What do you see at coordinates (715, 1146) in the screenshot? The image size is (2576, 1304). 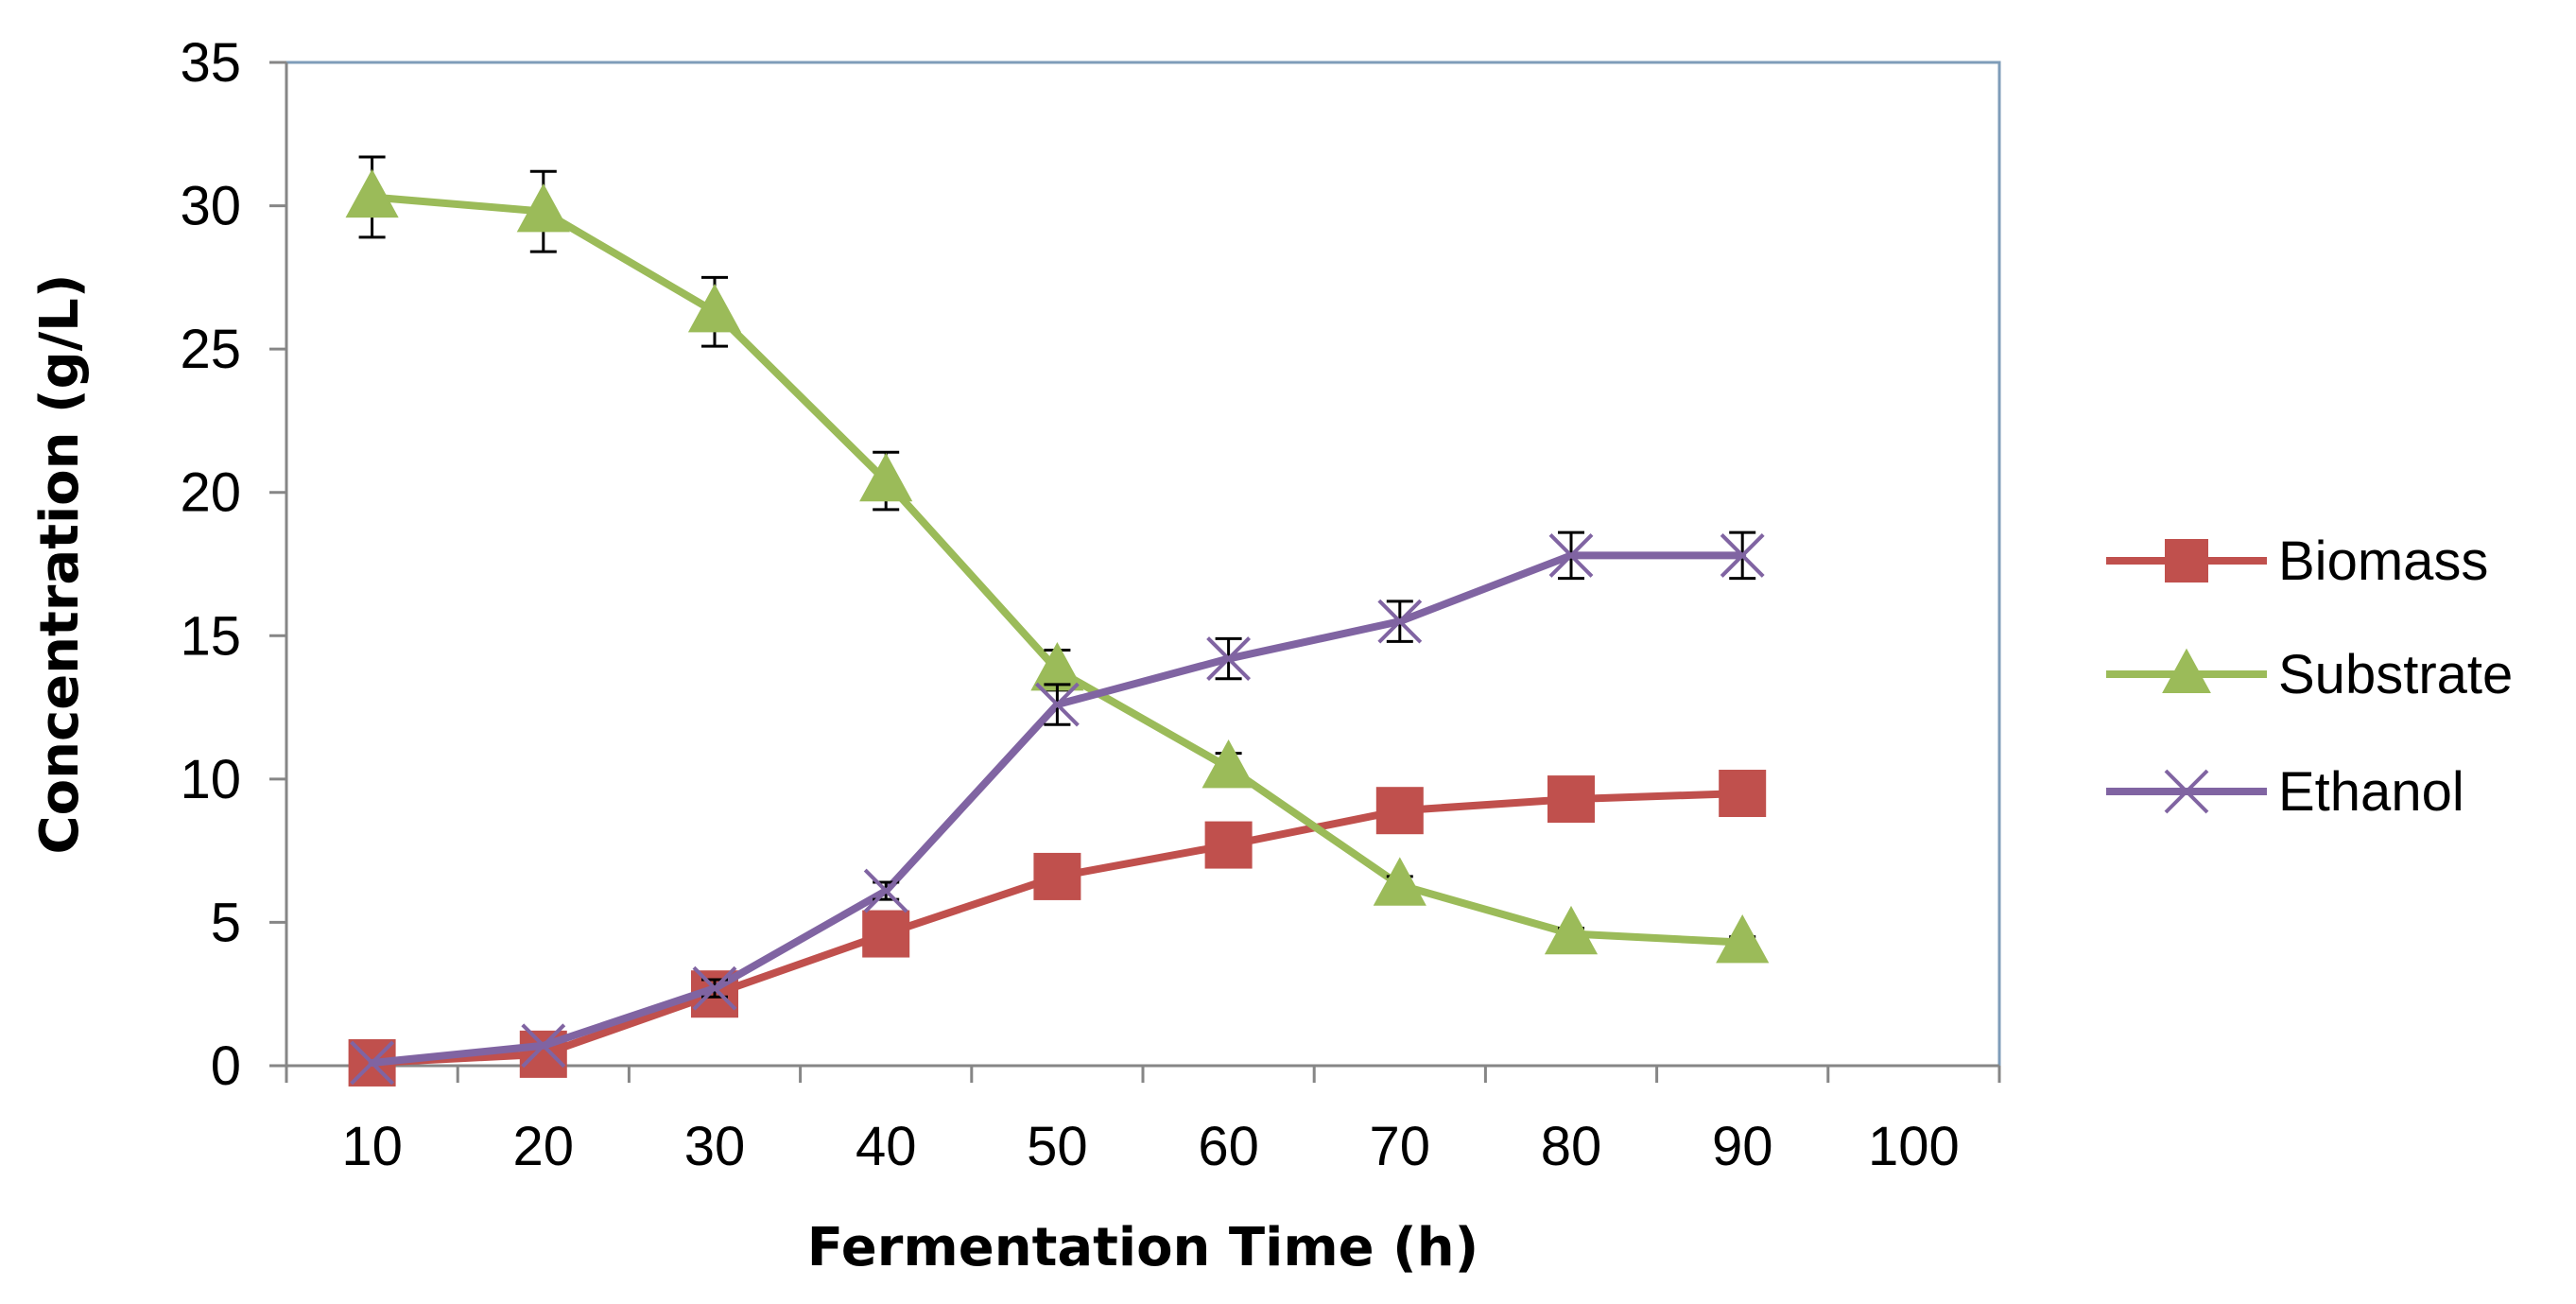 I see `x-tick-label: 30` at bounding box center [715, 1146].